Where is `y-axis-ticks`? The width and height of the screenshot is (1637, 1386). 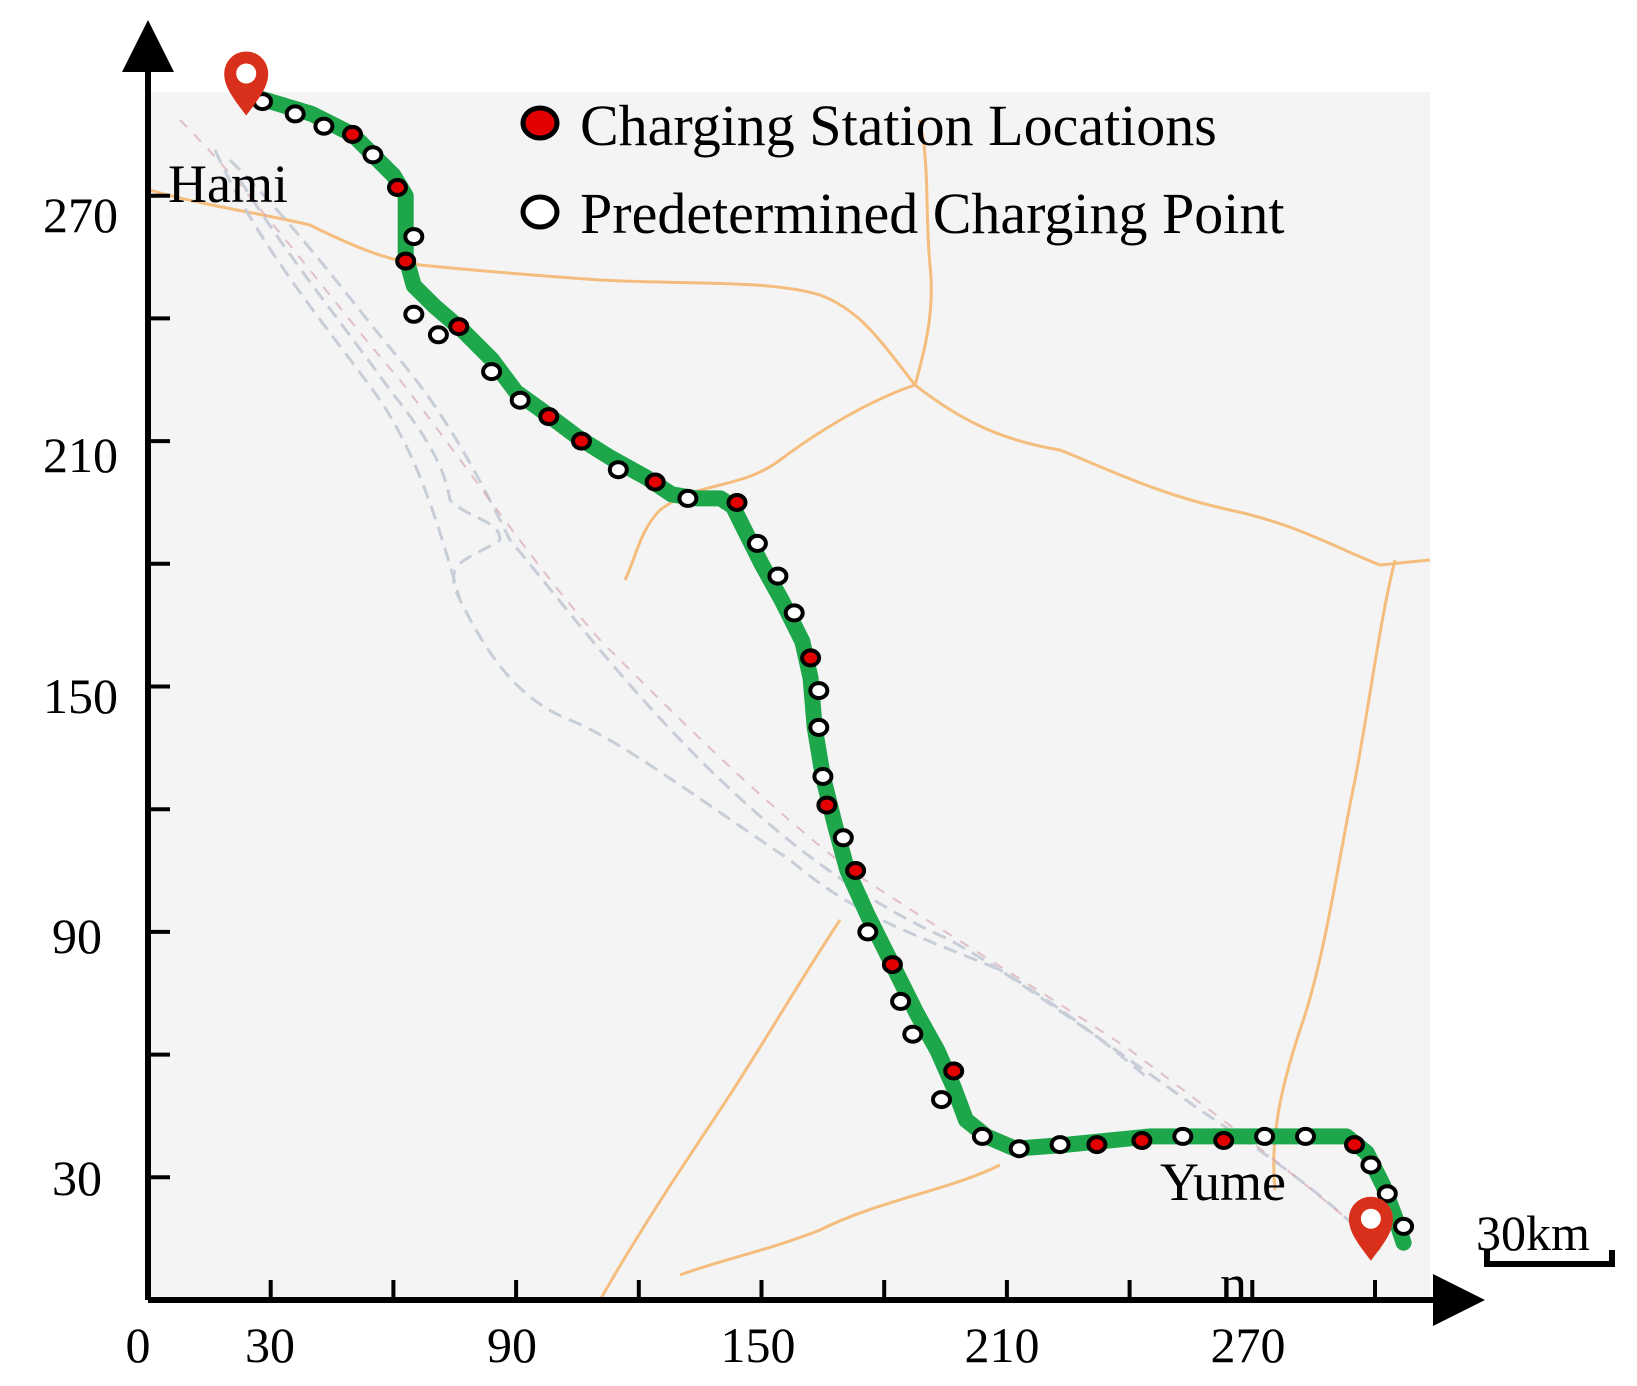 y-axis-ticks is located at coordinates (159, 686).